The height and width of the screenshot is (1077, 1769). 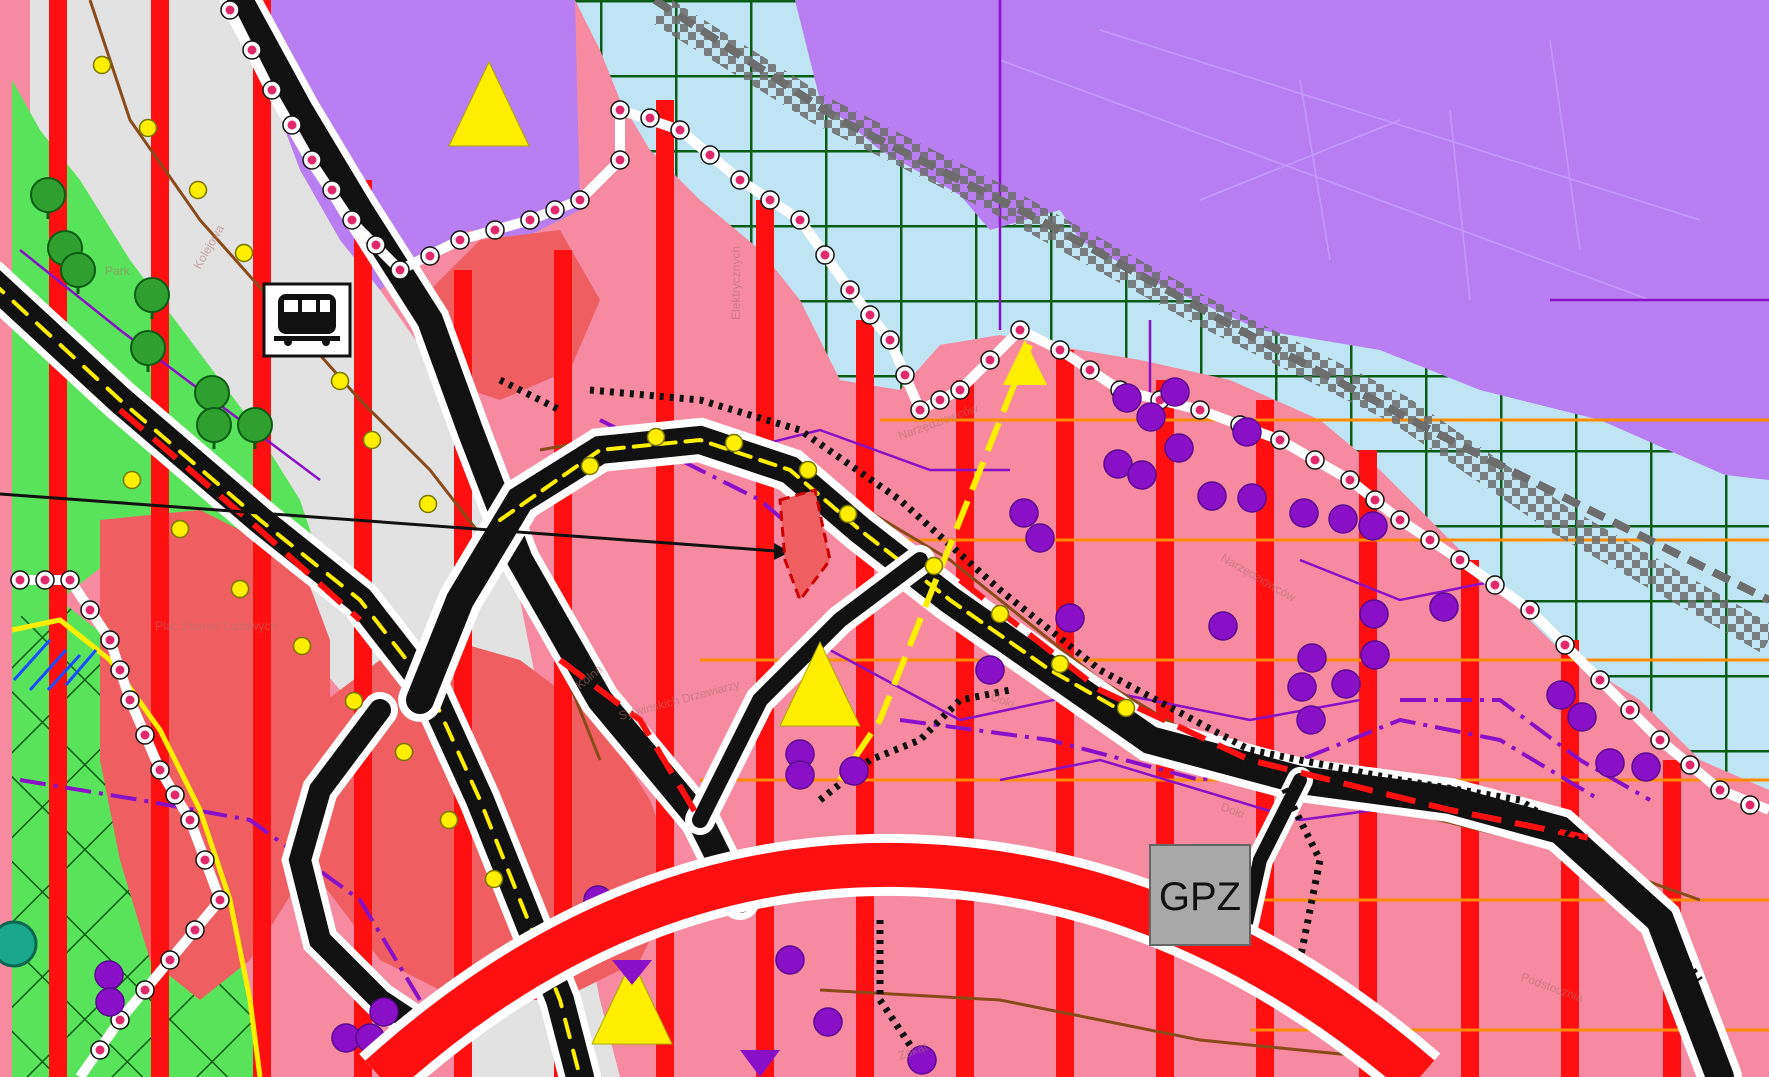 What do you see at coordinates (307, 320) in the screenshot?
I see `train-station-icon` at bounding box center [307, 320].